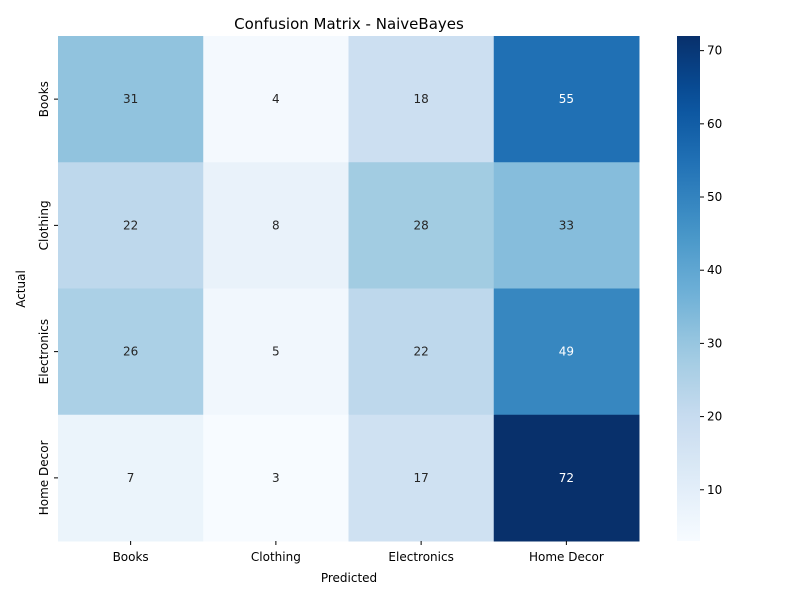 The height and width of the screenshot is (600, 800). What do you see at coordinates (688, 288) in the screenshot?
I see `colorbar-gradient` at bounding box center [688, 288].